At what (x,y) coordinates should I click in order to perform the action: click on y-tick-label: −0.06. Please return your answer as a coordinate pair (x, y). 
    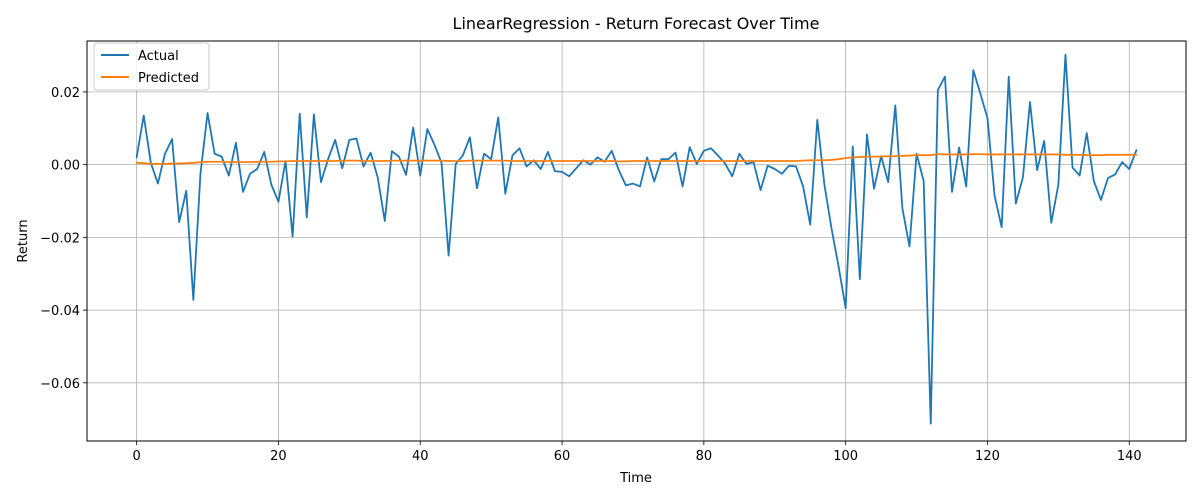
    Looking at the image, I should click on (60, 384).